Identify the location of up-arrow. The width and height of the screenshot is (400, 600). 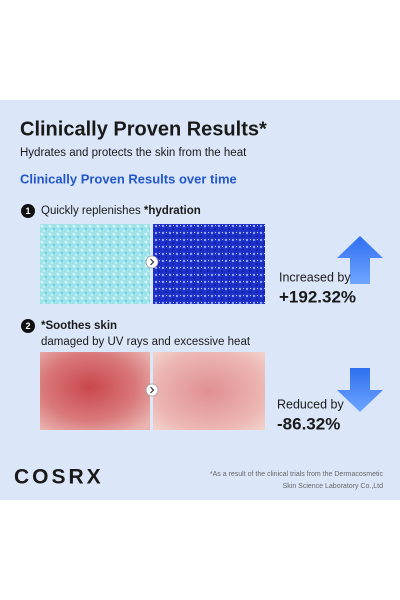
(360, 260).